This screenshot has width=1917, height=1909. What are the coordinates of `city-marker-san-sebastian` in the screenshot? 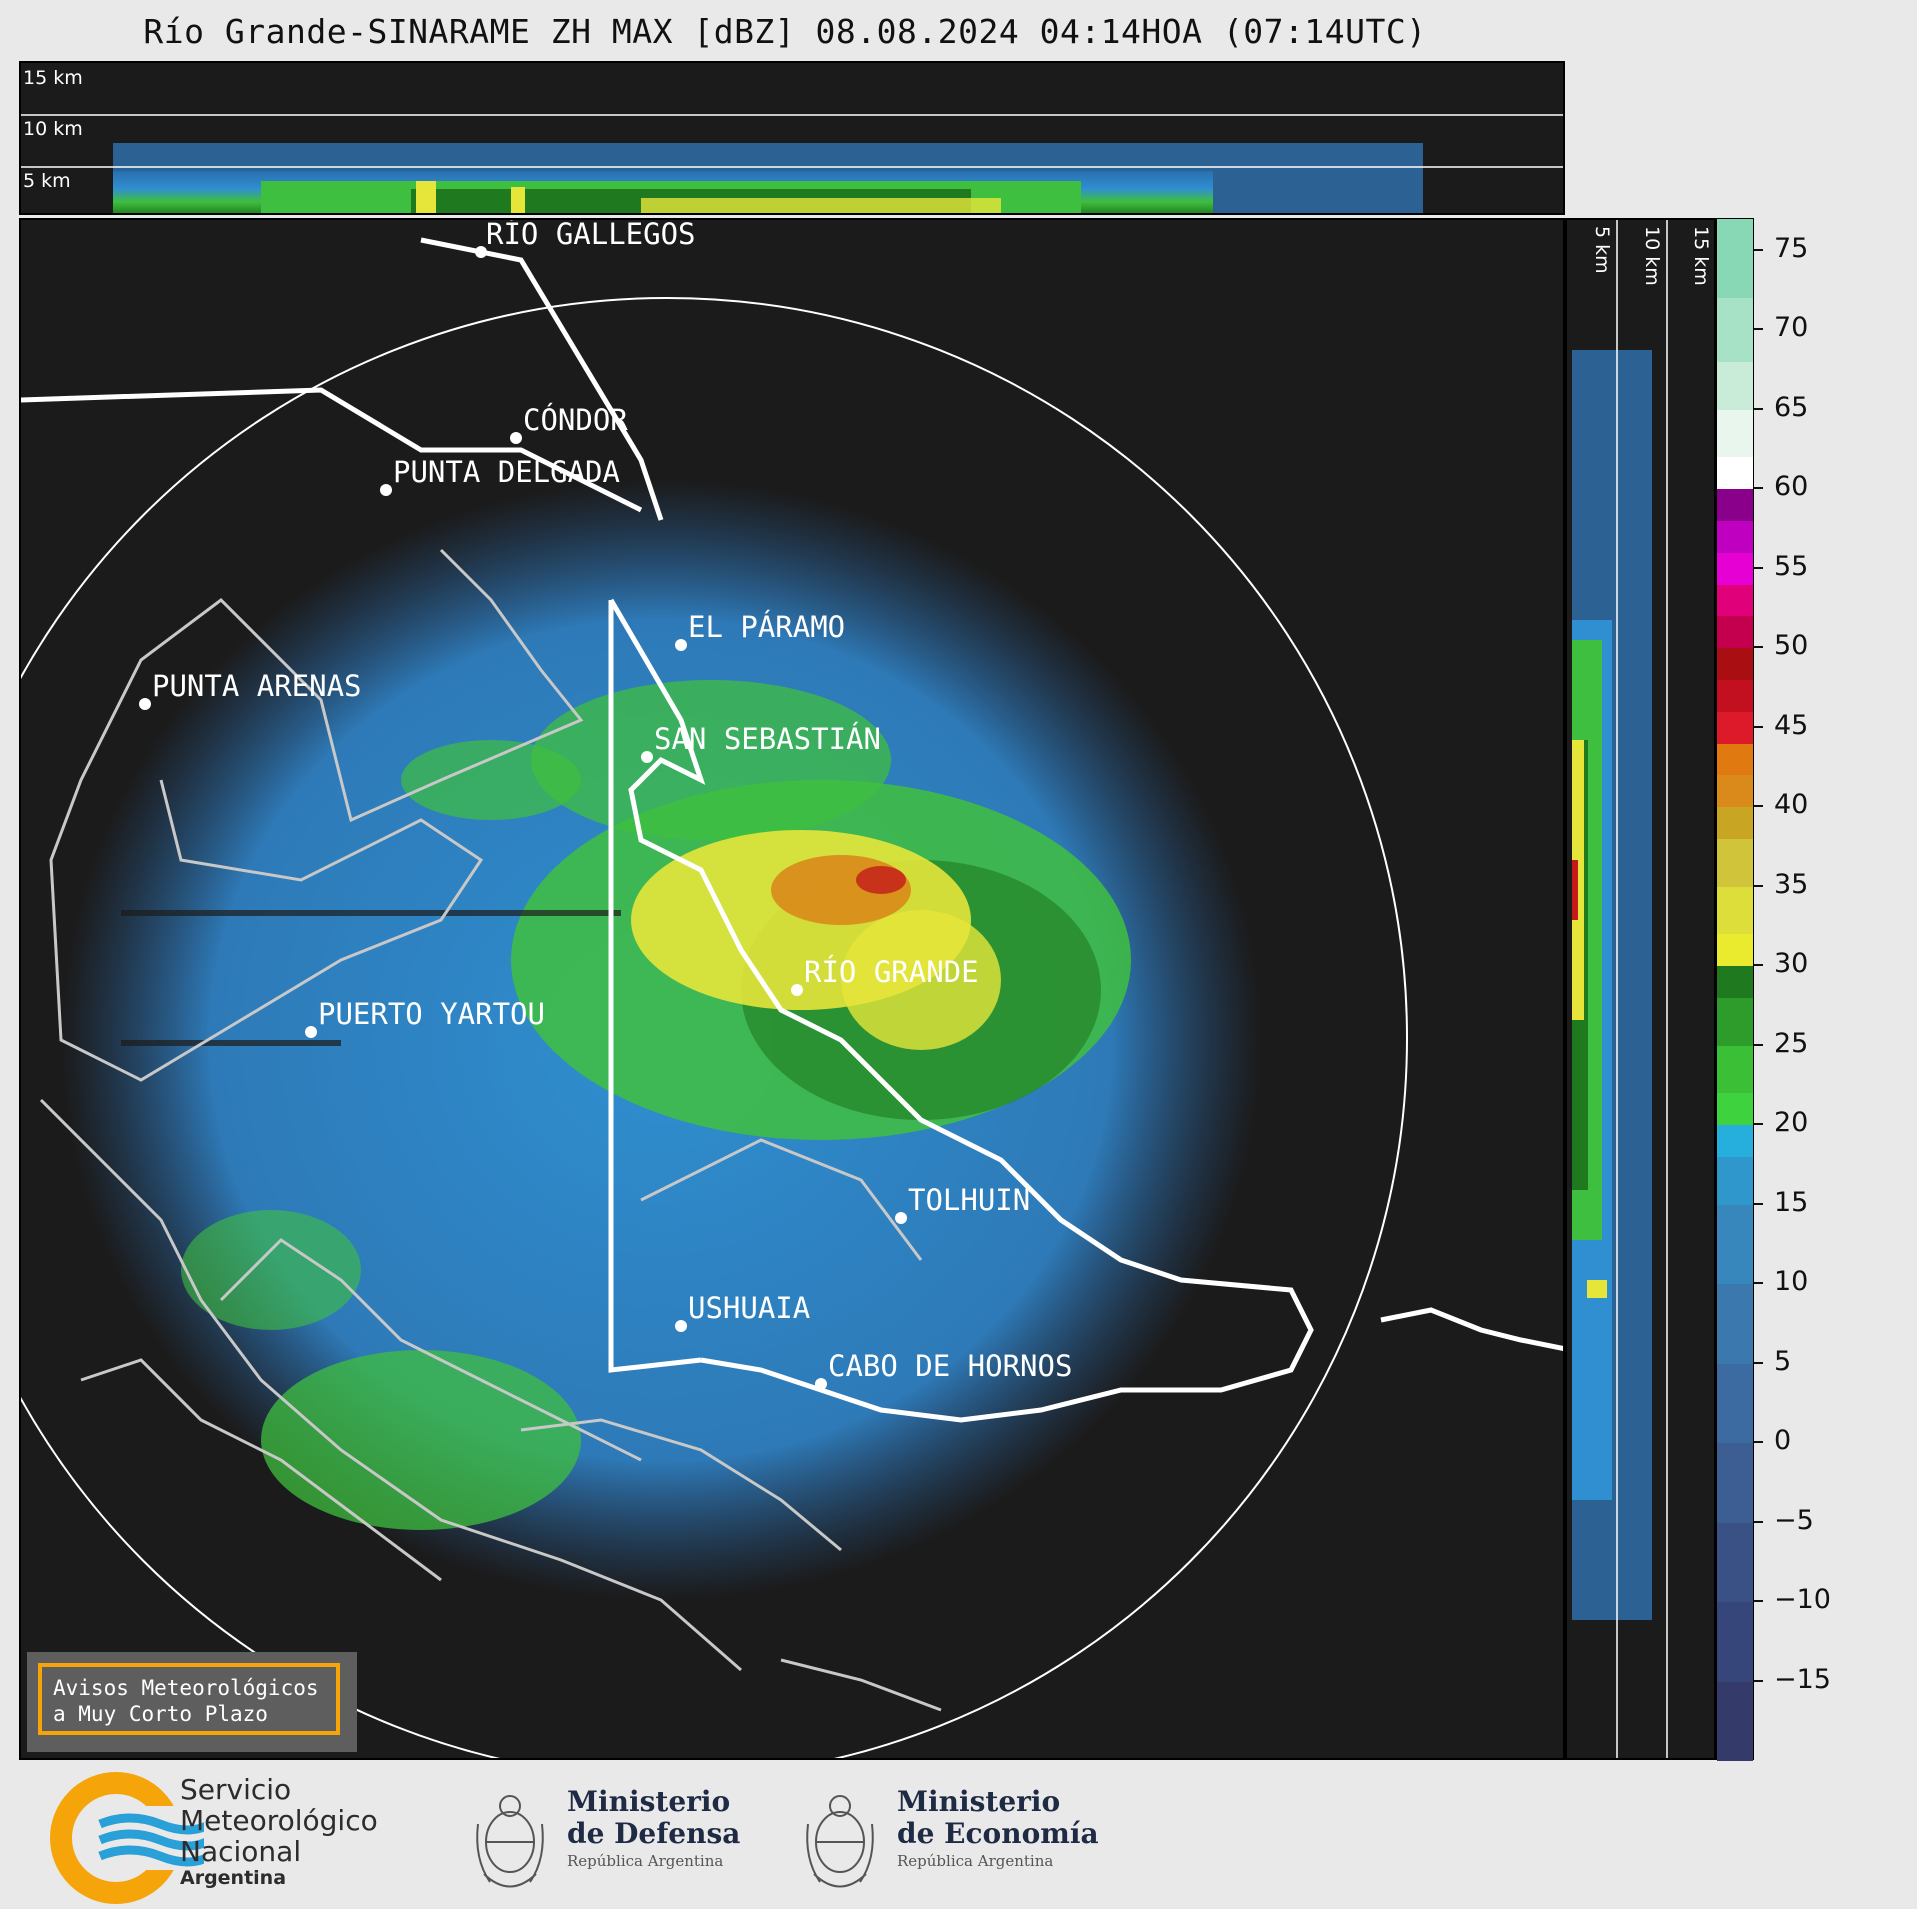 It's located at (647, 757).